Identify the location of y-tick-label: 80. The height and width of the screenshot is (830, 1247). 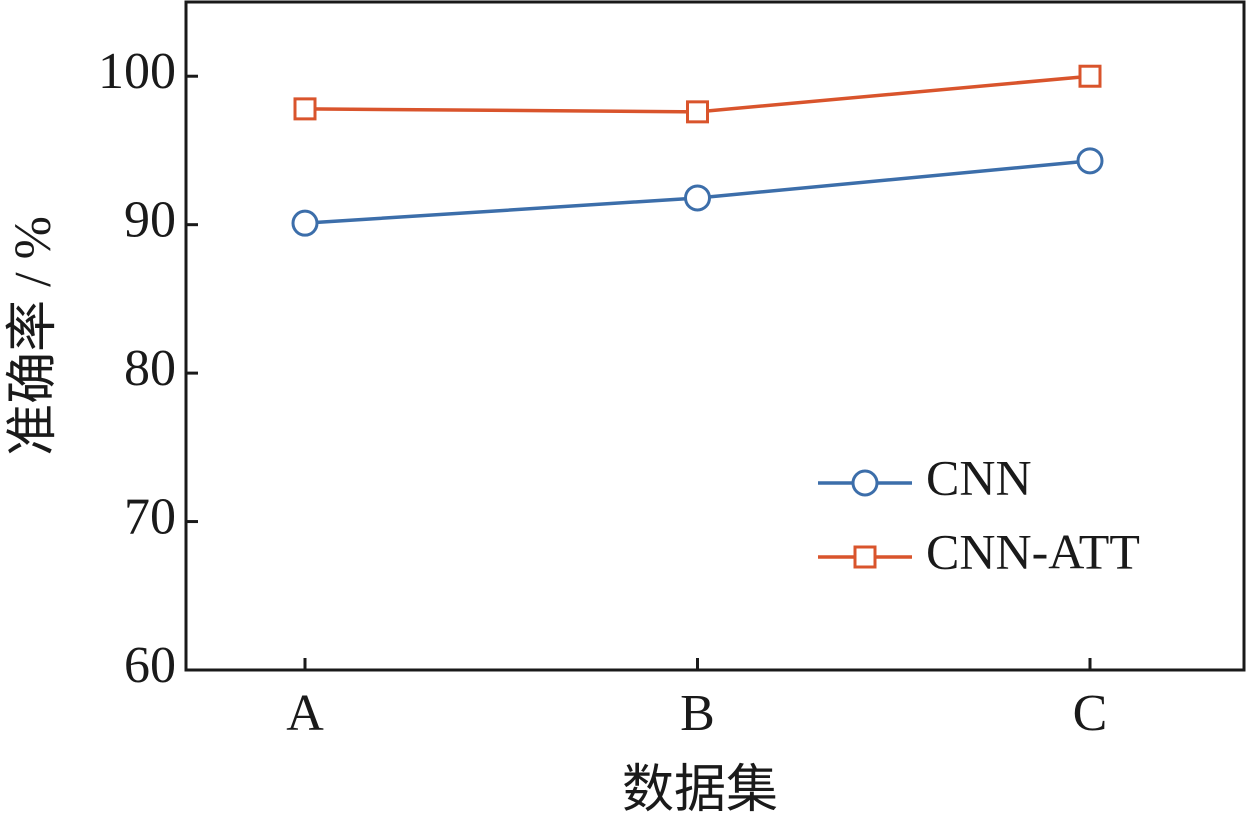
(150, 368).